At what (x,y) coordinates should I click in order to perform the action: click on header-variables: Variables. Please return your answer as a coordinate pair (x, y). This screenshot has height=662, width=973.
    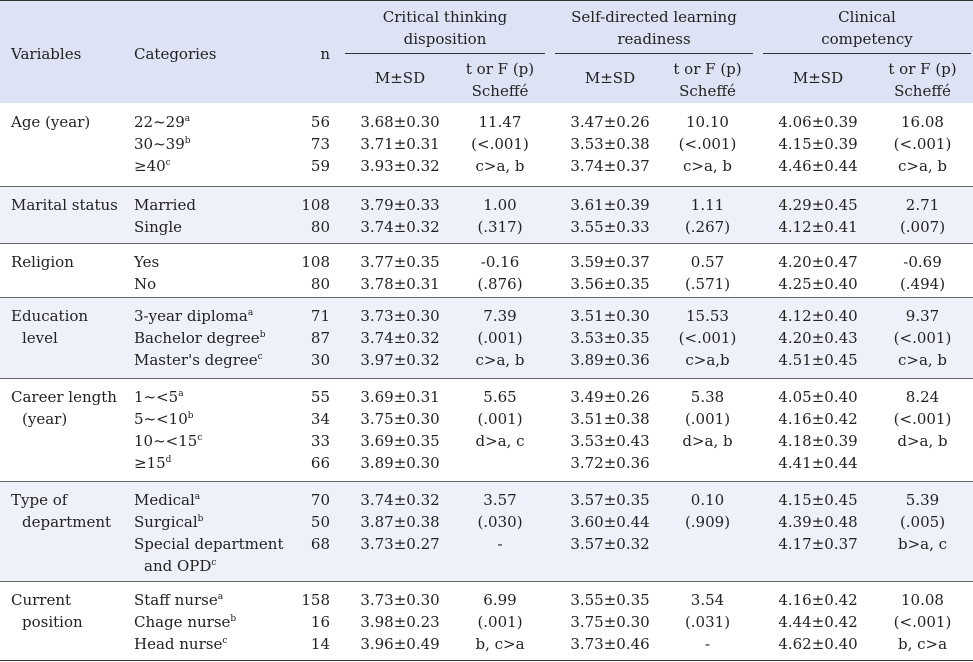
    Looking at the image, I should click on (46, 54).